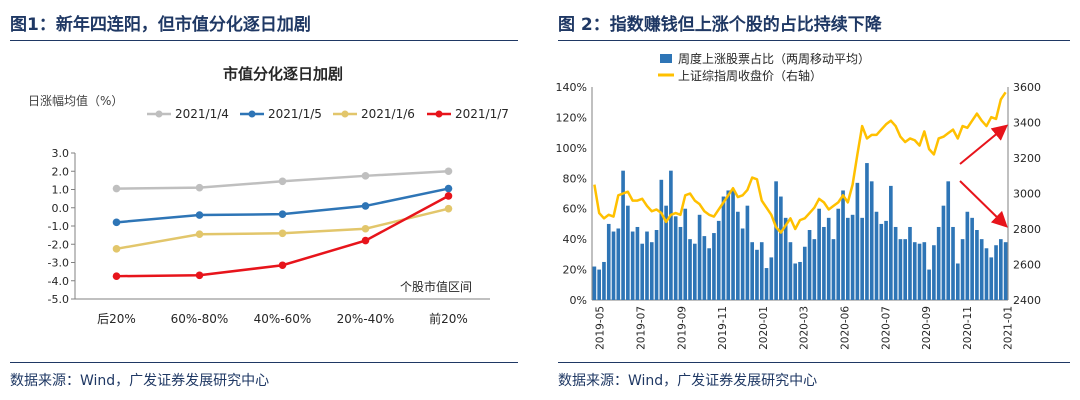 The width and height of the screenshot is (1080, 400). What do you see at coordinates (295, 114) in the screenshot?
I see `chart-1-legend-label: 2021/1/5` at bounding box center [295, 114].